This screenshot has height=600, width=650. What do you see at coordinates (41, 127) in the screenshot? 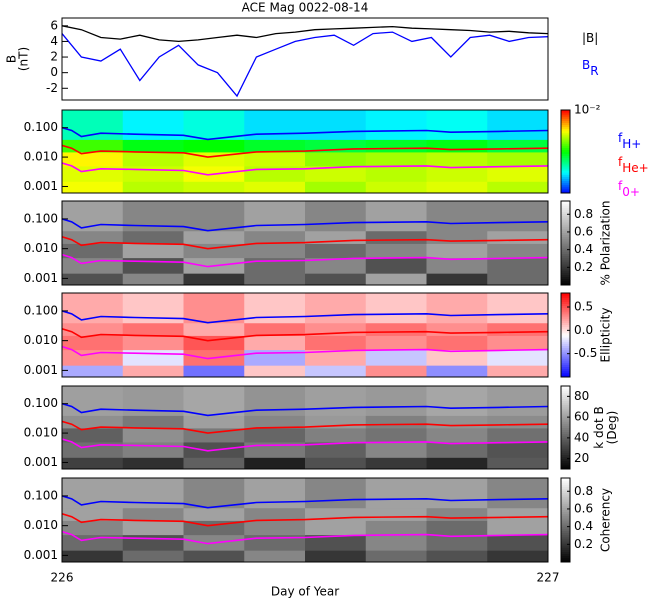
I see `y-tick-label: 0.100` at bounding box center [41, 127].